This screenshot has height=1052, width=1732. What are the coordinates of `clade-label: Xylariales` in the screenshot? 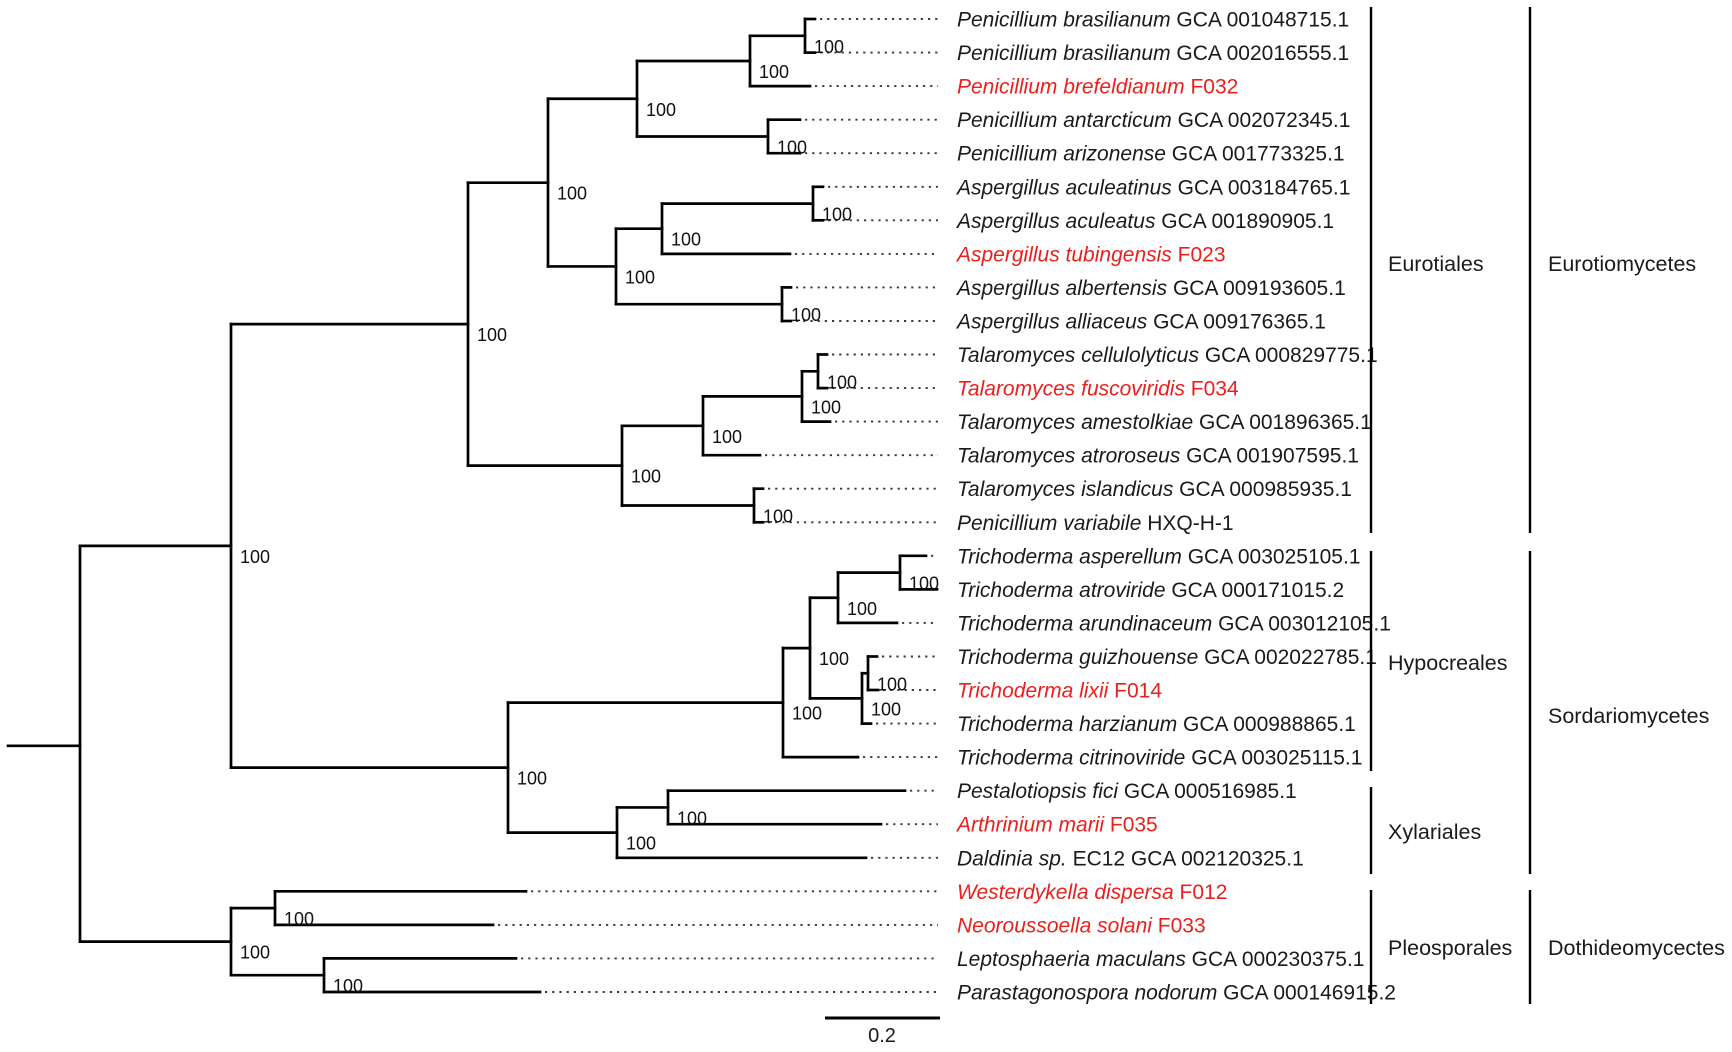 It's located at (1434, 832).